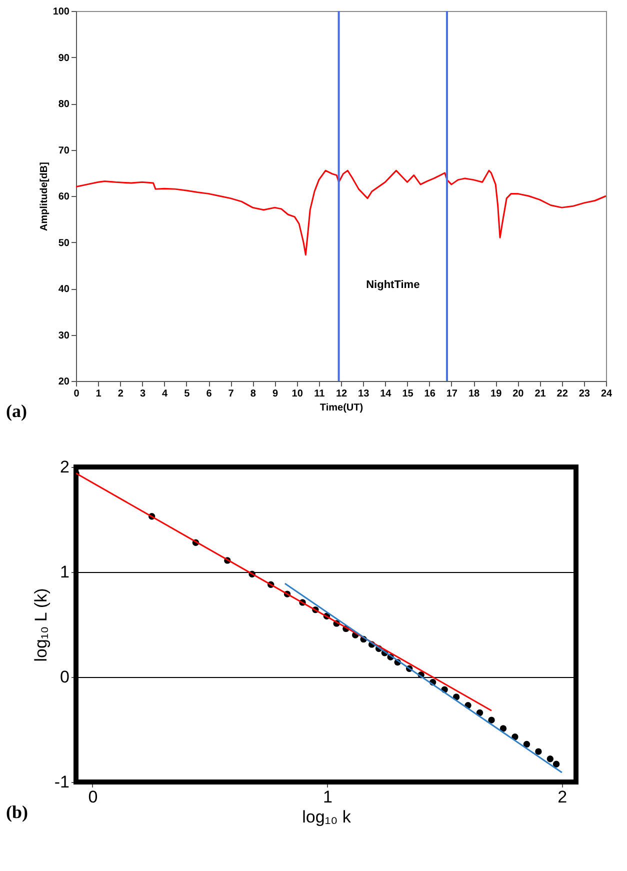  What do you see at coordinates (342, 394) in the screenshot?
I see `x-tick-label: 12` at bounding box center [342, 394].